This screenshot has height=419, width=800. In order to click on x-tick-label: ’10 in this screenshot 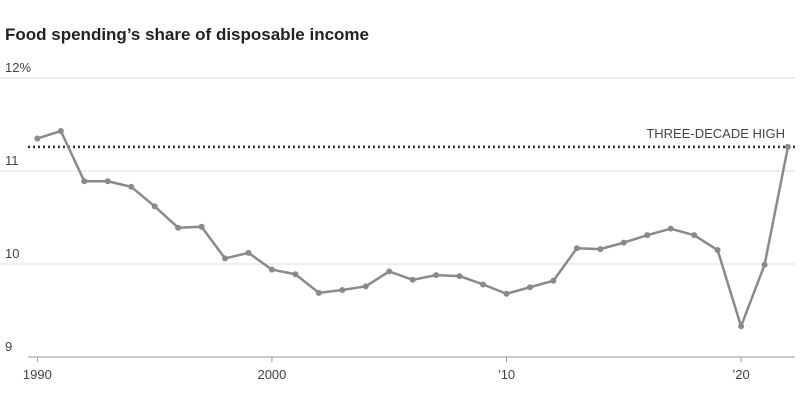, I will do `click(506, 374)`.